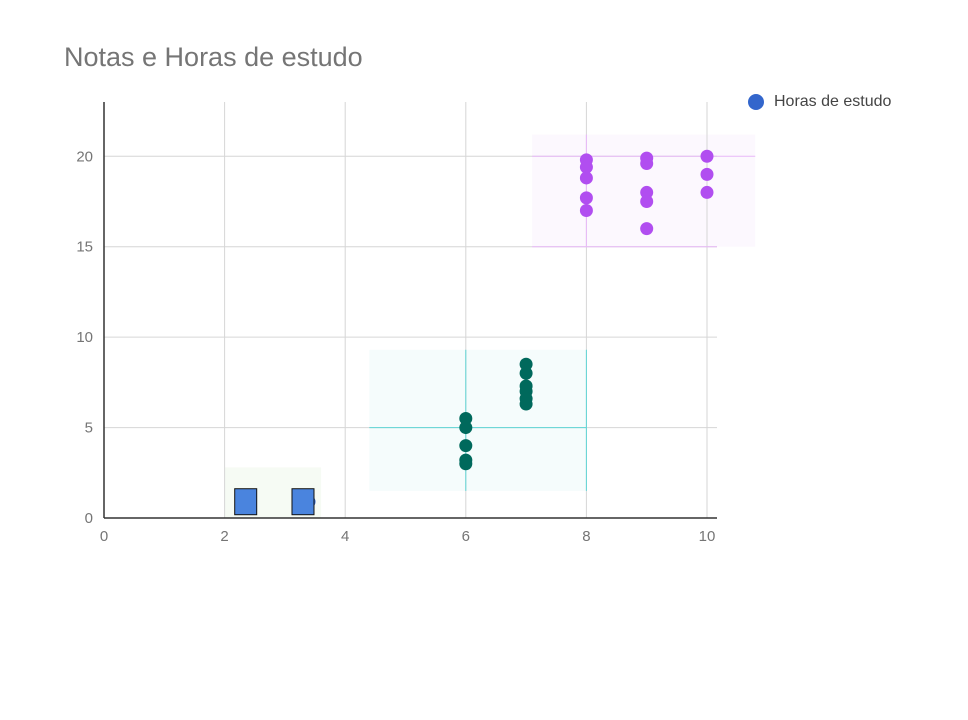 The width and height of the screenshot is (968, 720). I want to click on x-tick-label: 8, so click(586, 536).